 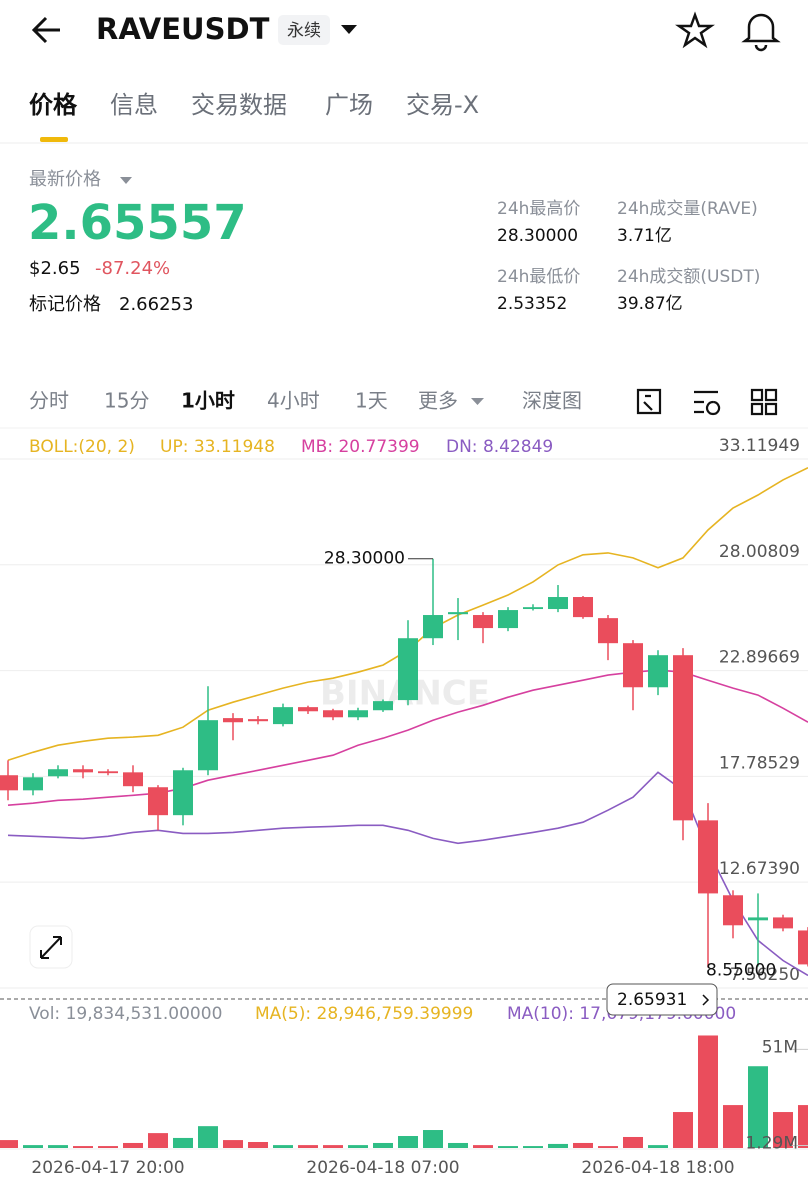 I want to click on layout-icon, so click(x=764, y=402).